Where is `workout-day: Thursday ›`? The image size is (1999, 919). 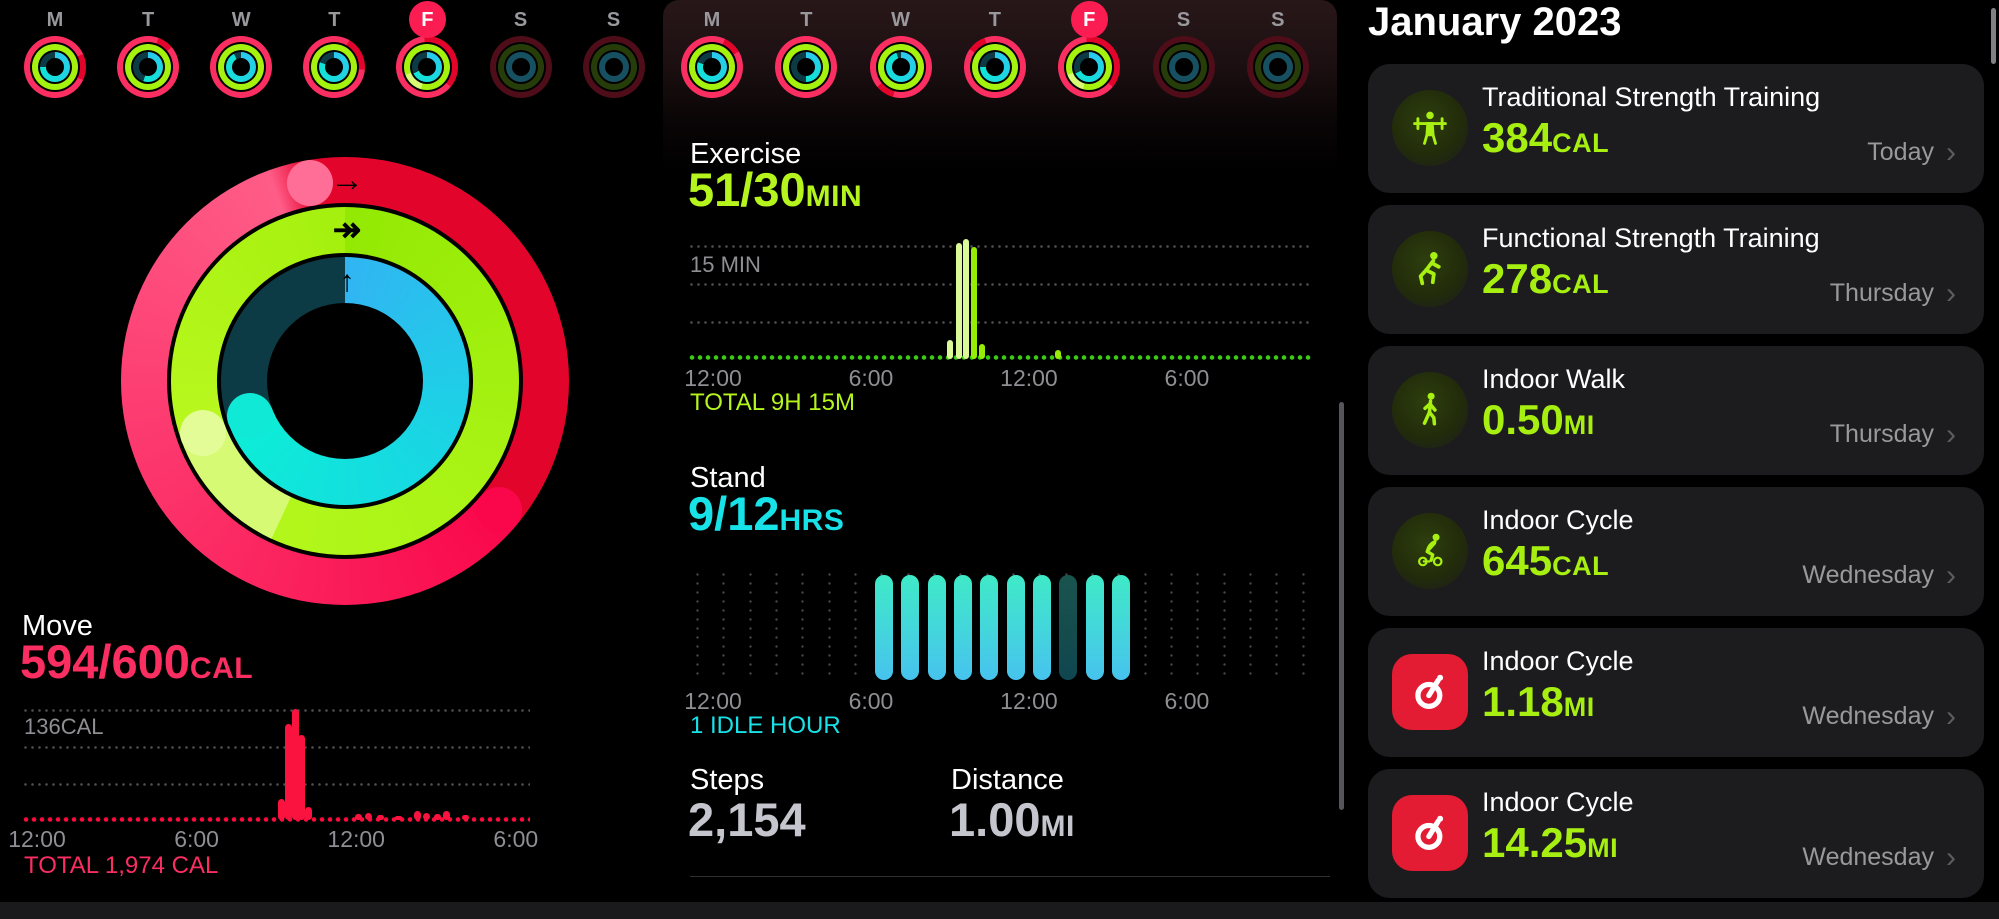 workout-day: Thursday › is located at coordinates (1893, 434).